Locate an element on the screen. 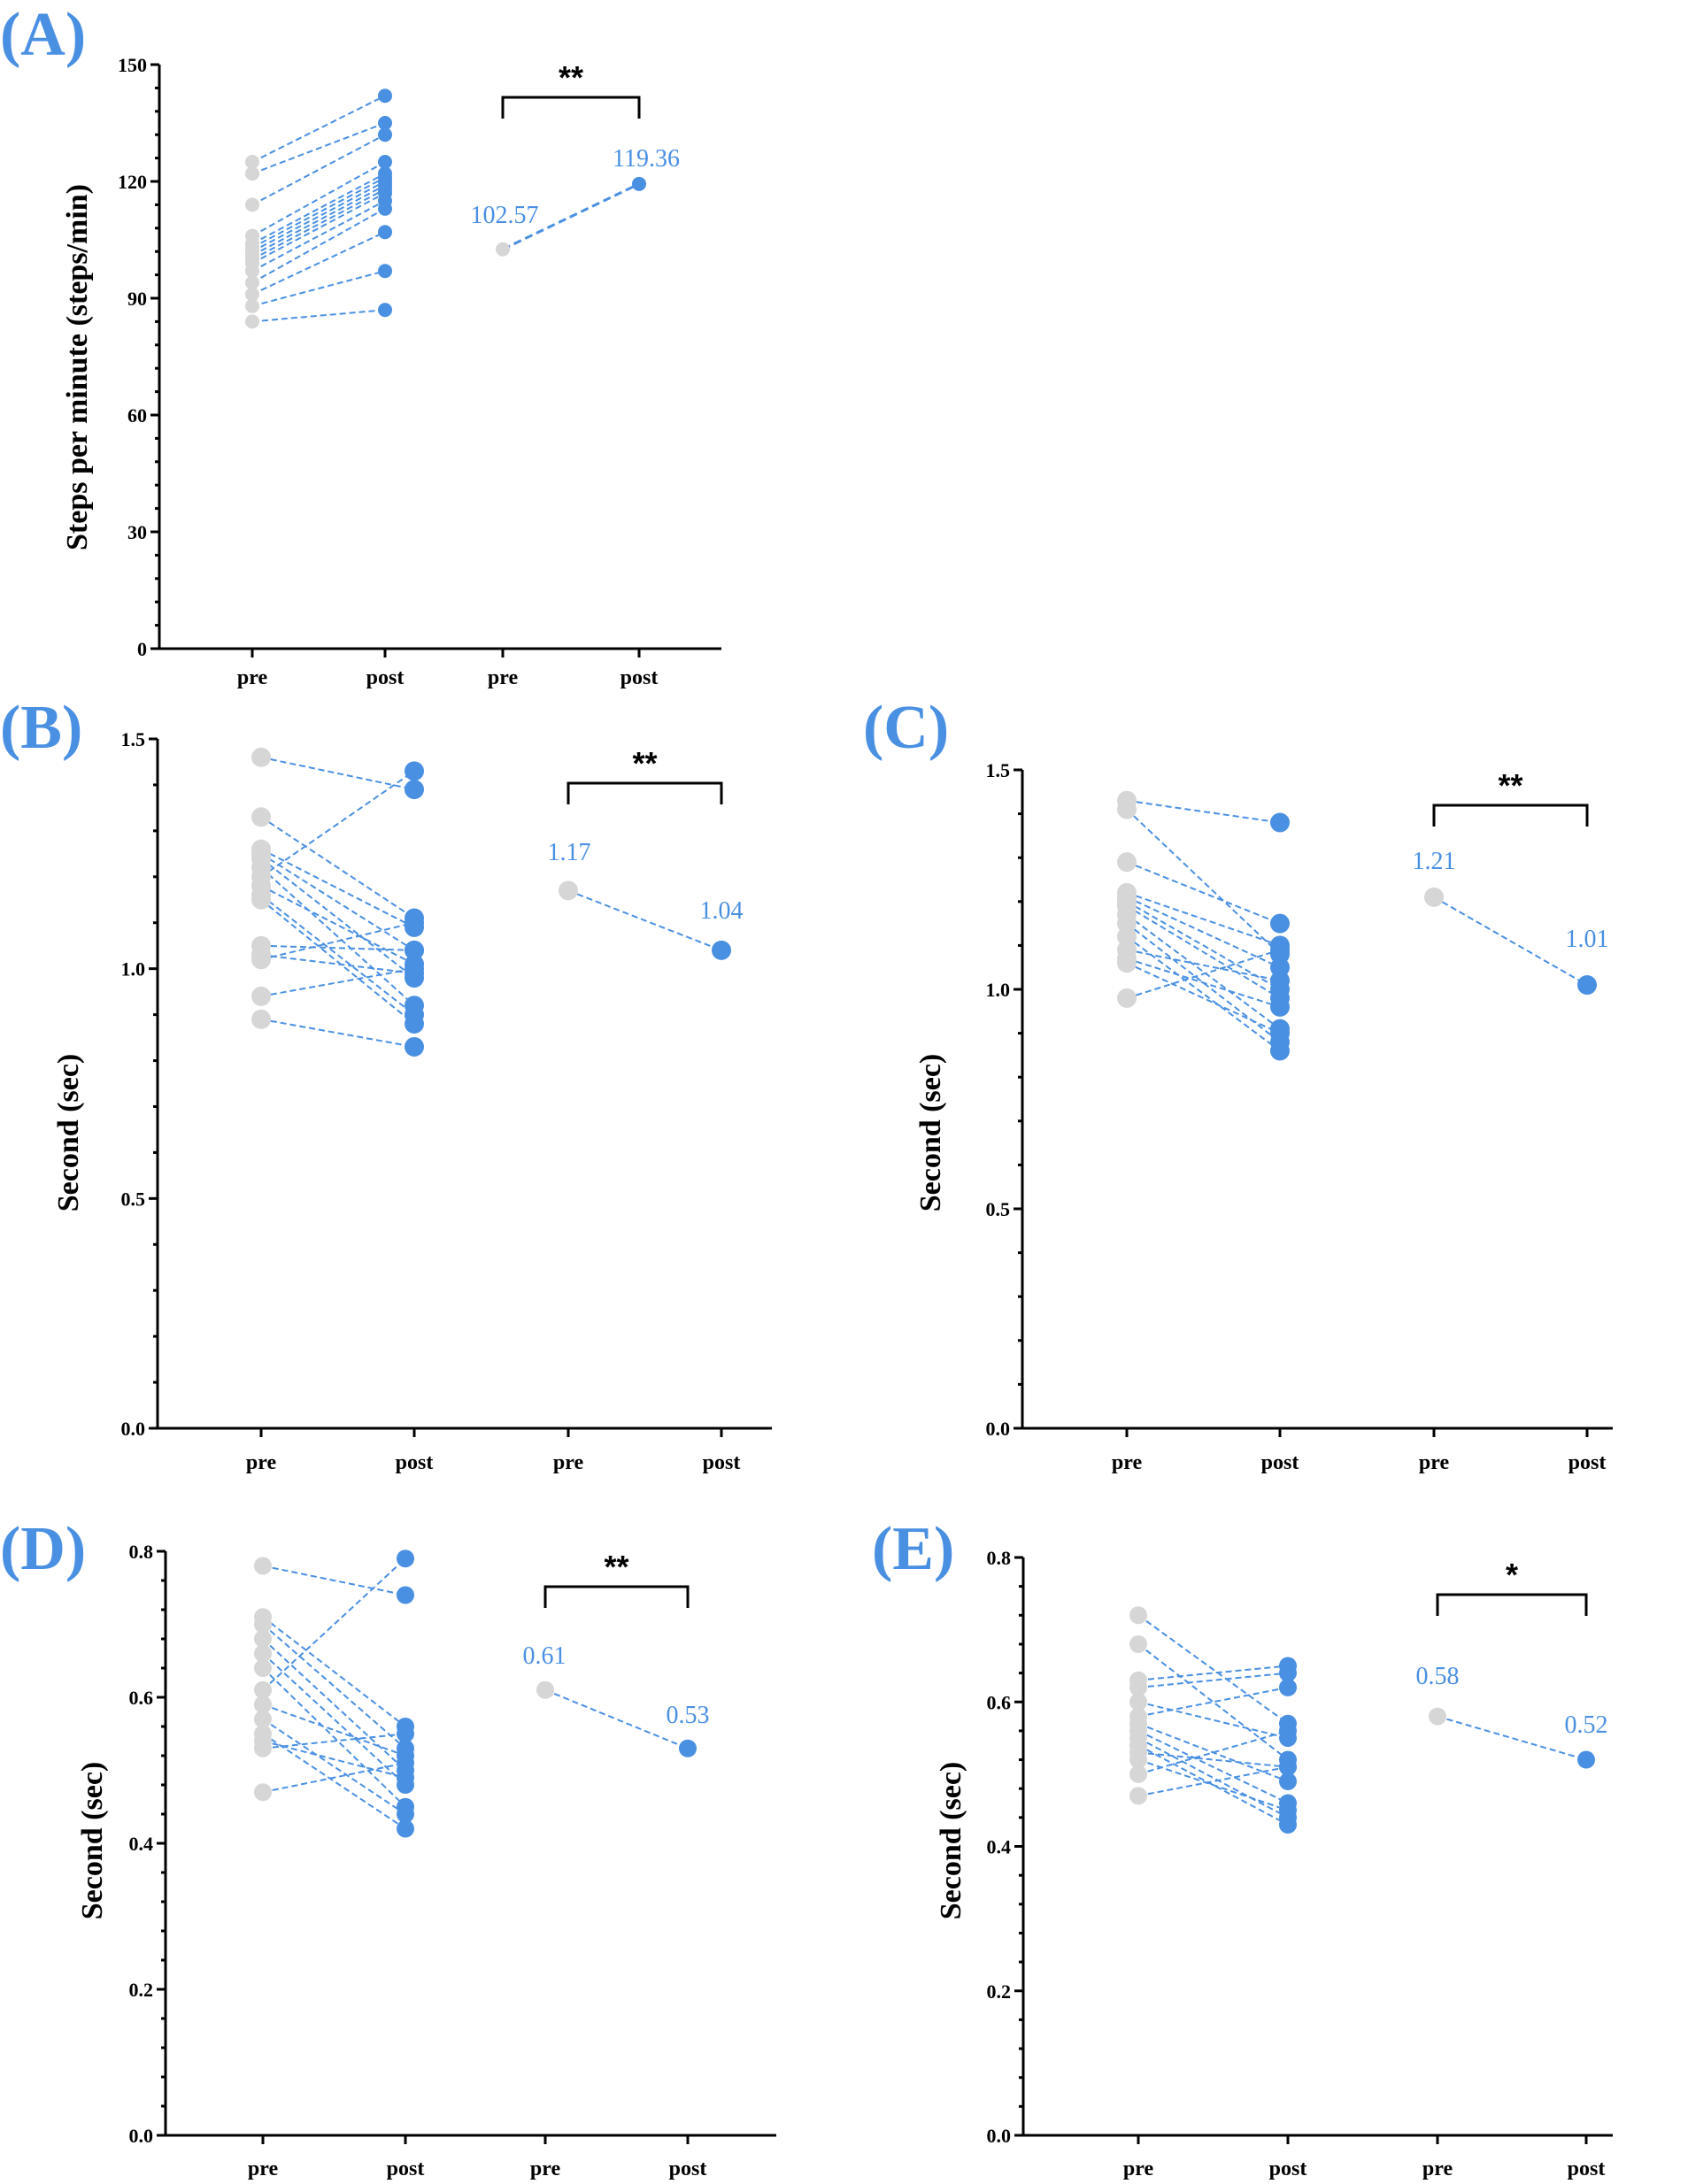  y-axis-label: Second (sec) is located at coordinates (930, 1132).